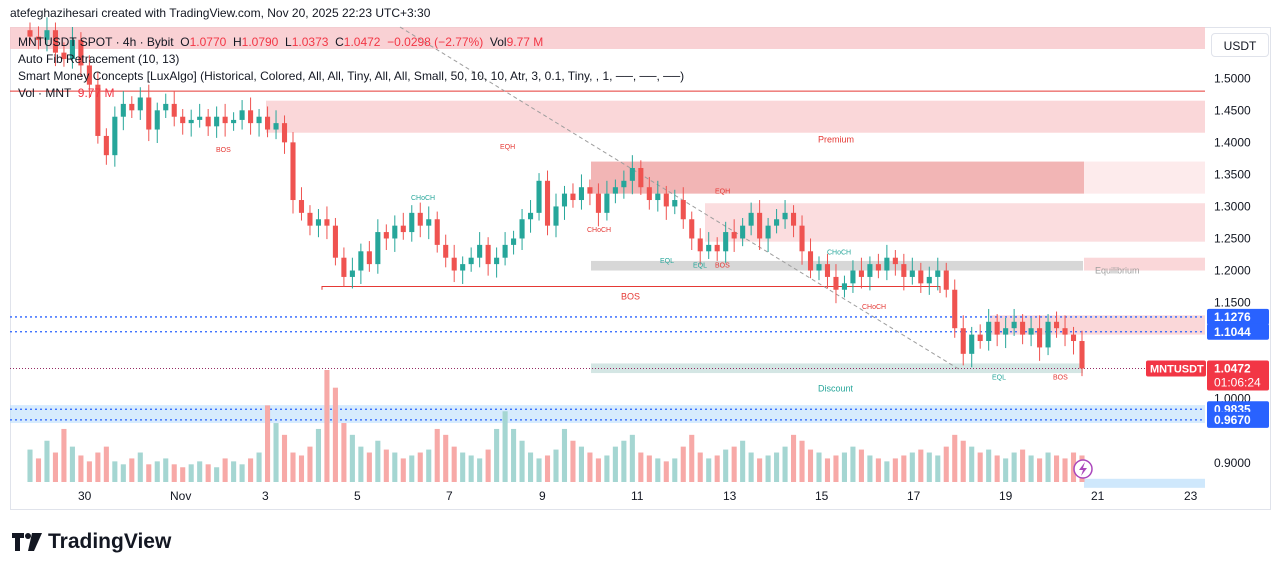 Image resolution: width=1281 pixels, height=571 pixels. I want to click on price-tick: 1.3500, so click(1232, 174).